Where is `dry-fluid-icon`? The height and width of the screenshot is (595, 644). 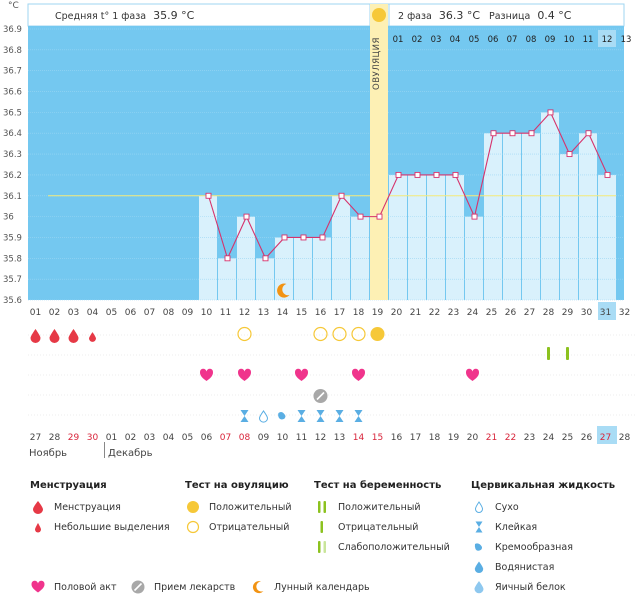
dry-fluid-icon is located at coordinates (263, 416).